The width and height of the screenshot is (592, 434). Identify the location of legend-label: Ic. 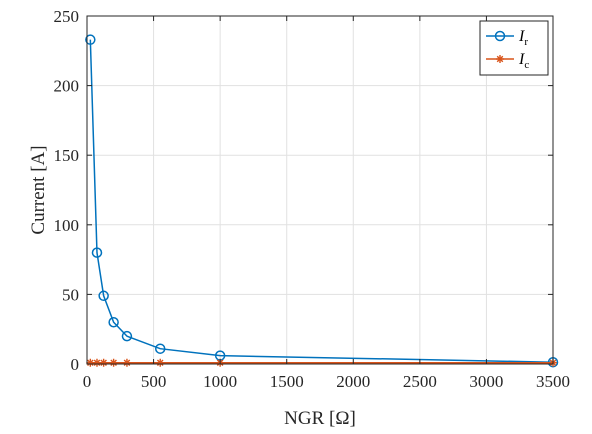
(523, 61).